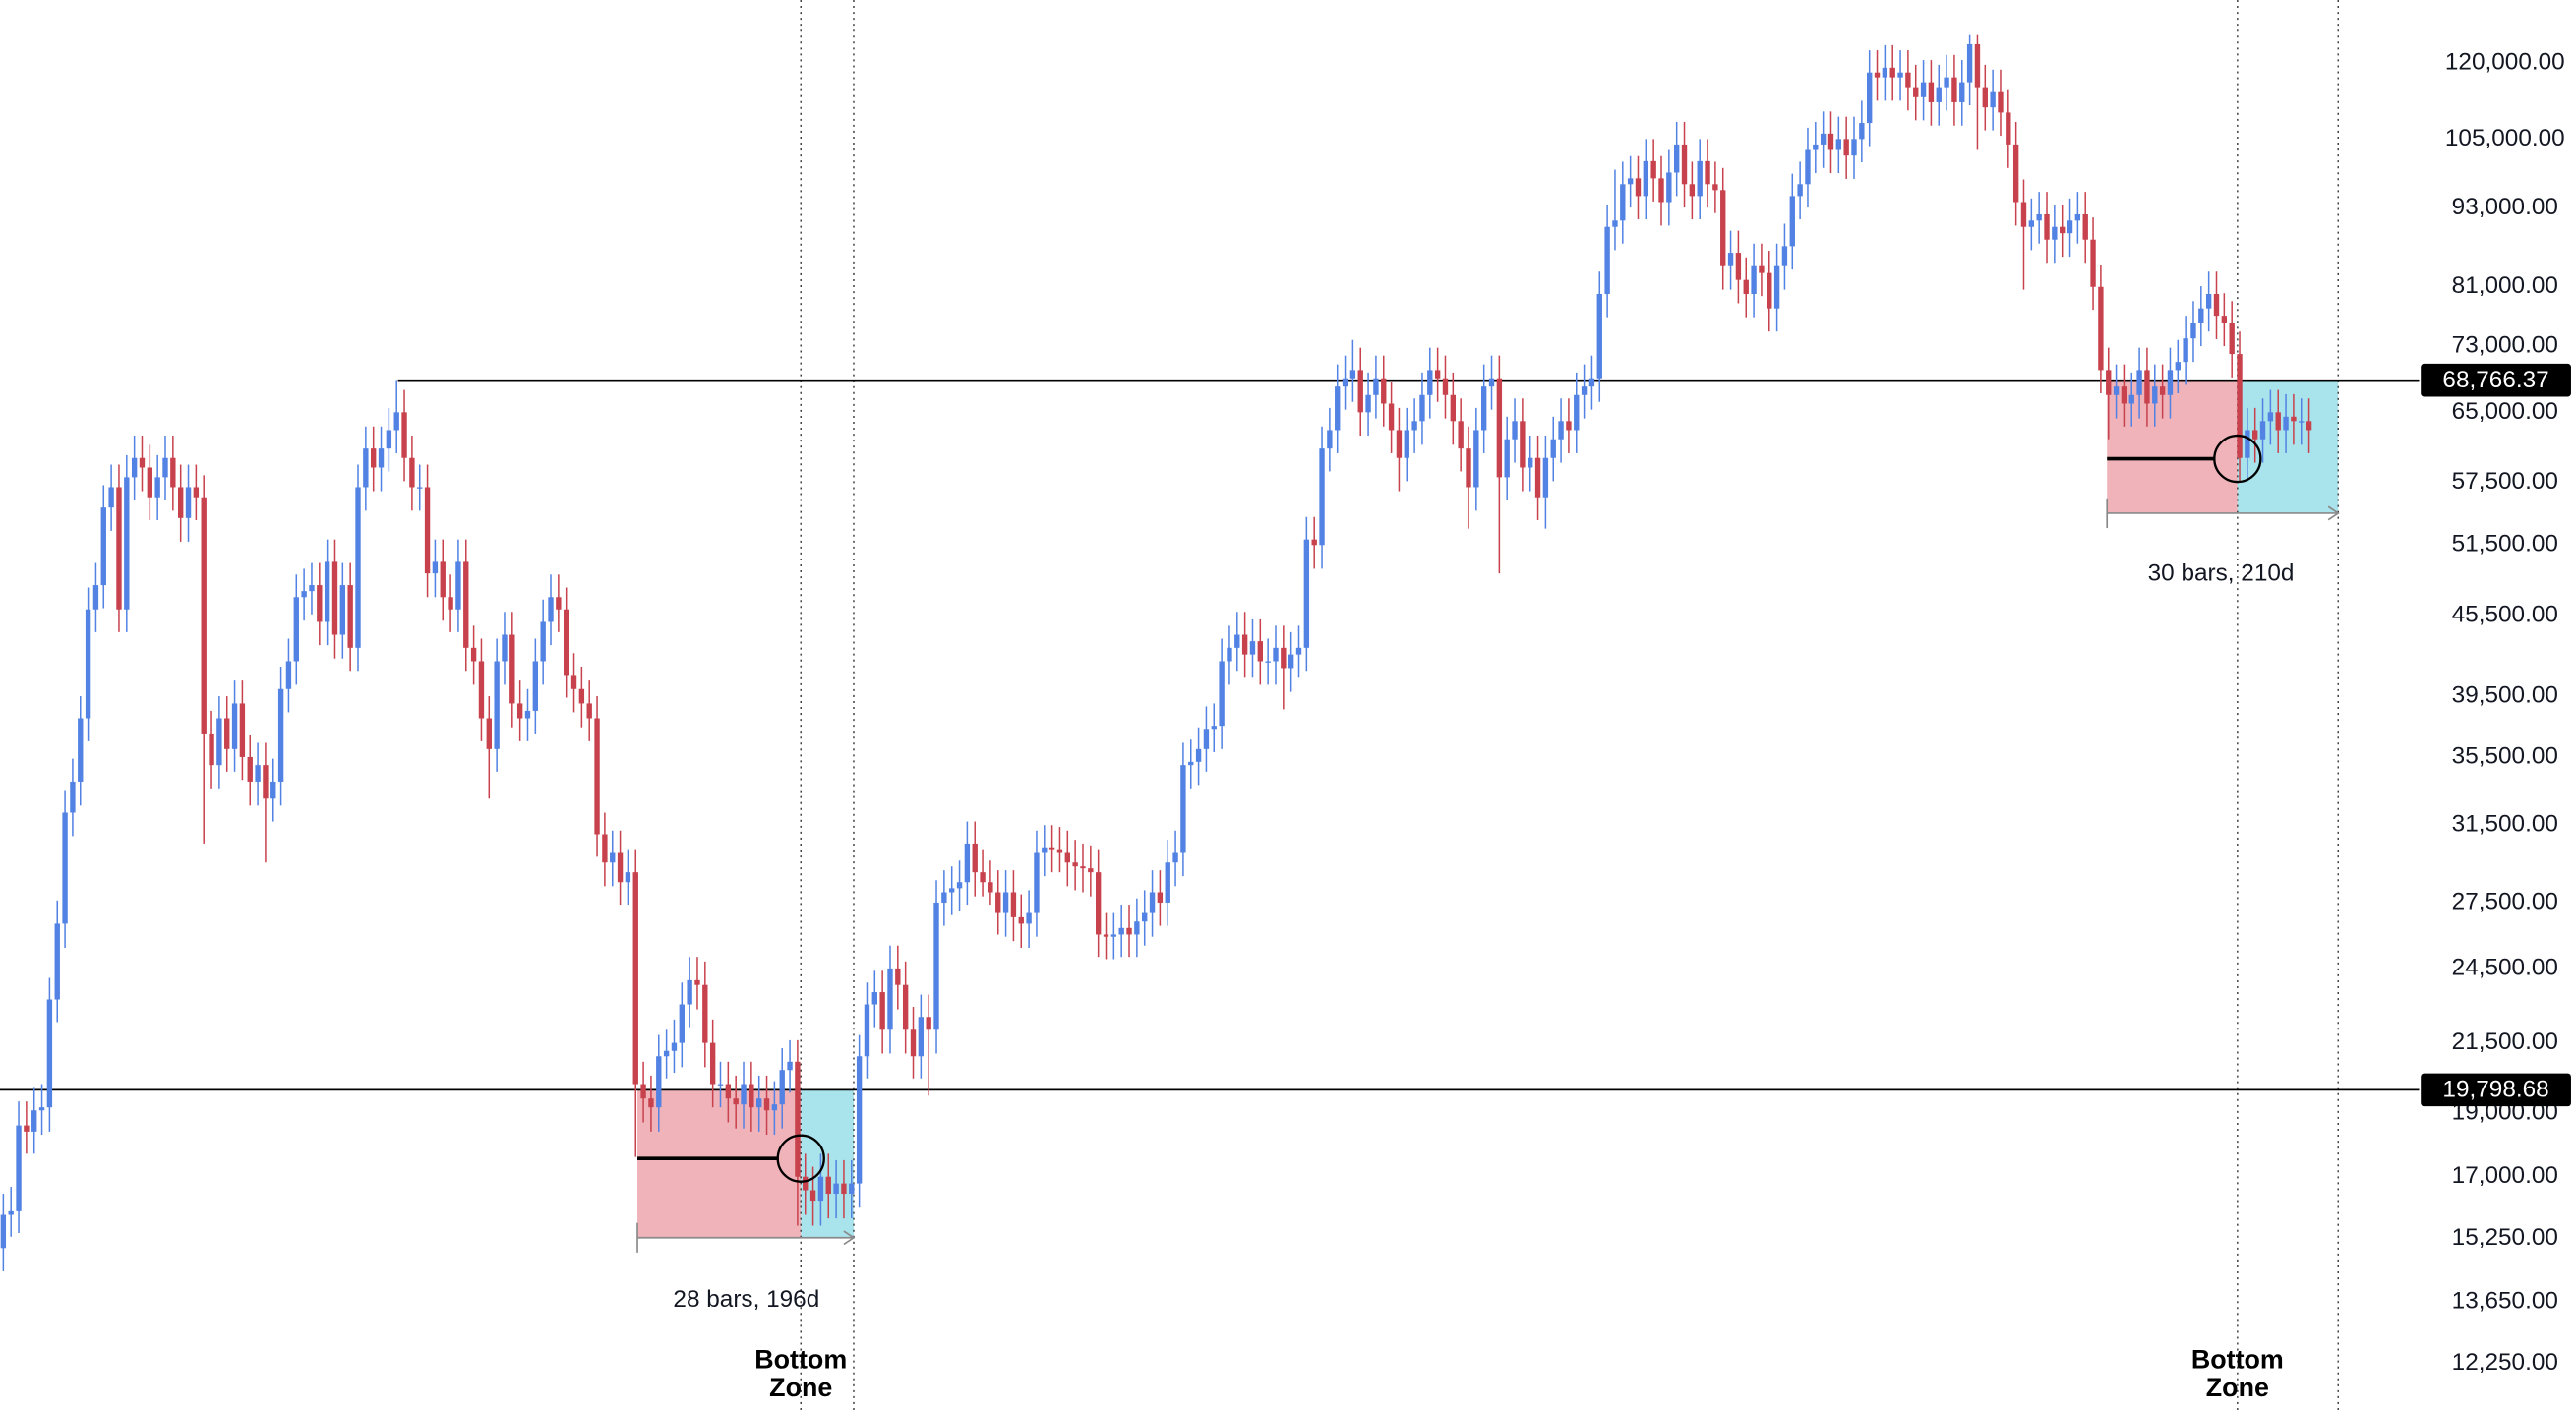  Describe the element at coordinates (2505, 1362) in the screenshot. I see `y-tick-label: 12,250.00` at that location.